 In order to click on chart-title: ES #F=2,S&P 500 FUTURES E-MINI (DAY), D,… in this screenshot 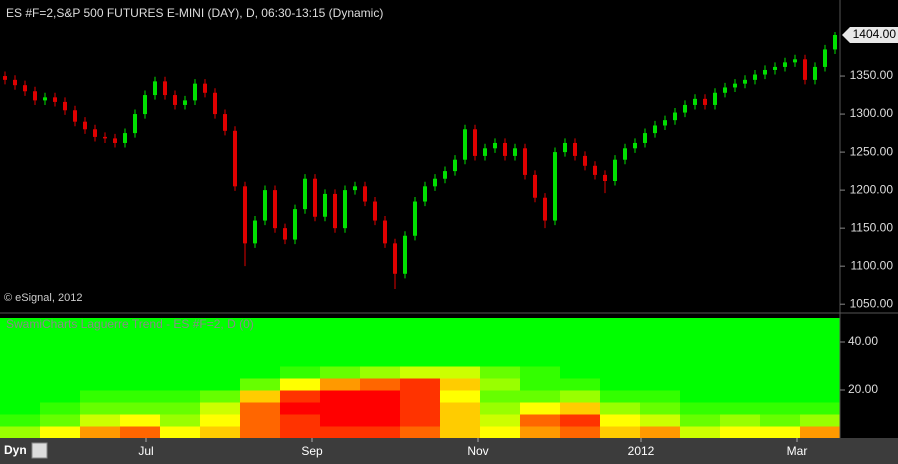, I will do `click(194, 13)`.